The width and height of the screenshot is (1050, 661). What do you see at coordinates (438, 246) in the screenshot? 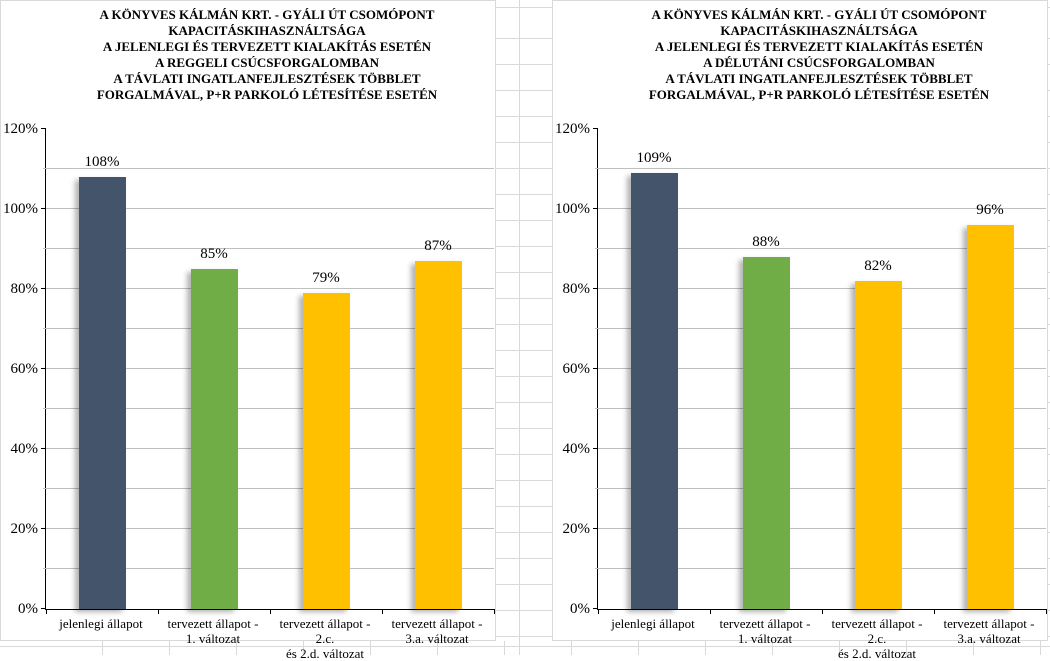
I see `bar-value-label: 87%` at bounding box center [438, 246].